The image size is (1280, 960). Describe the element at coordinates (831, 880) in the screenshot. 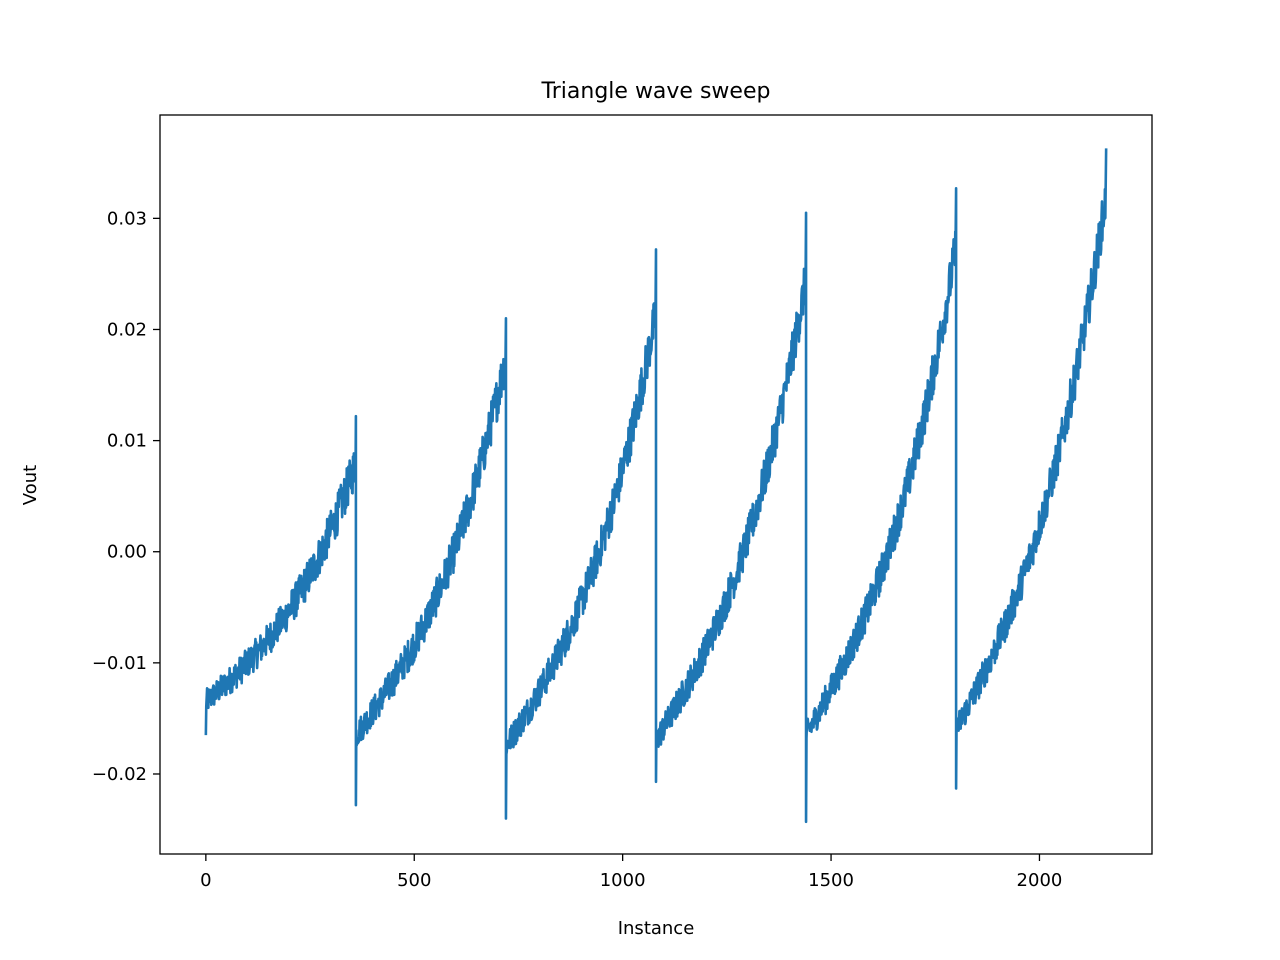

I see `x-tick-label: 1500` at that location.